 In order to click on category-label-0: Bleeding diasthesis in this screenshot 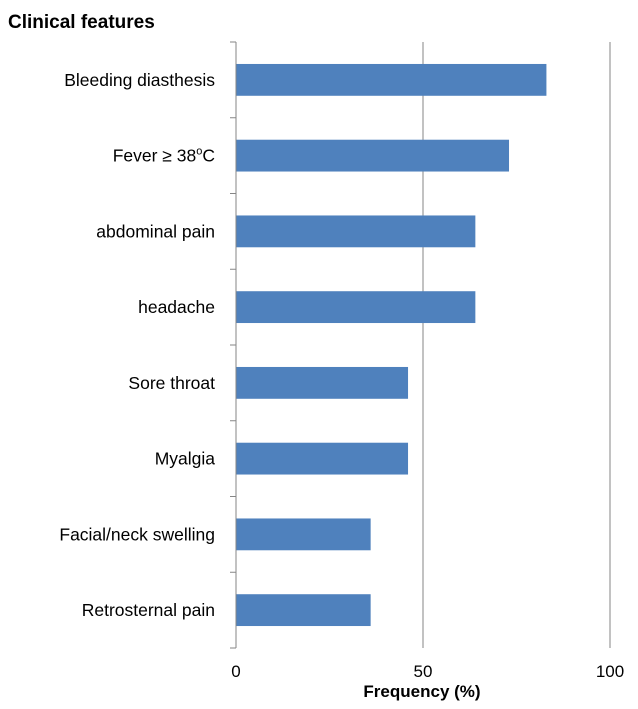, I will do `click(139, 80)`.